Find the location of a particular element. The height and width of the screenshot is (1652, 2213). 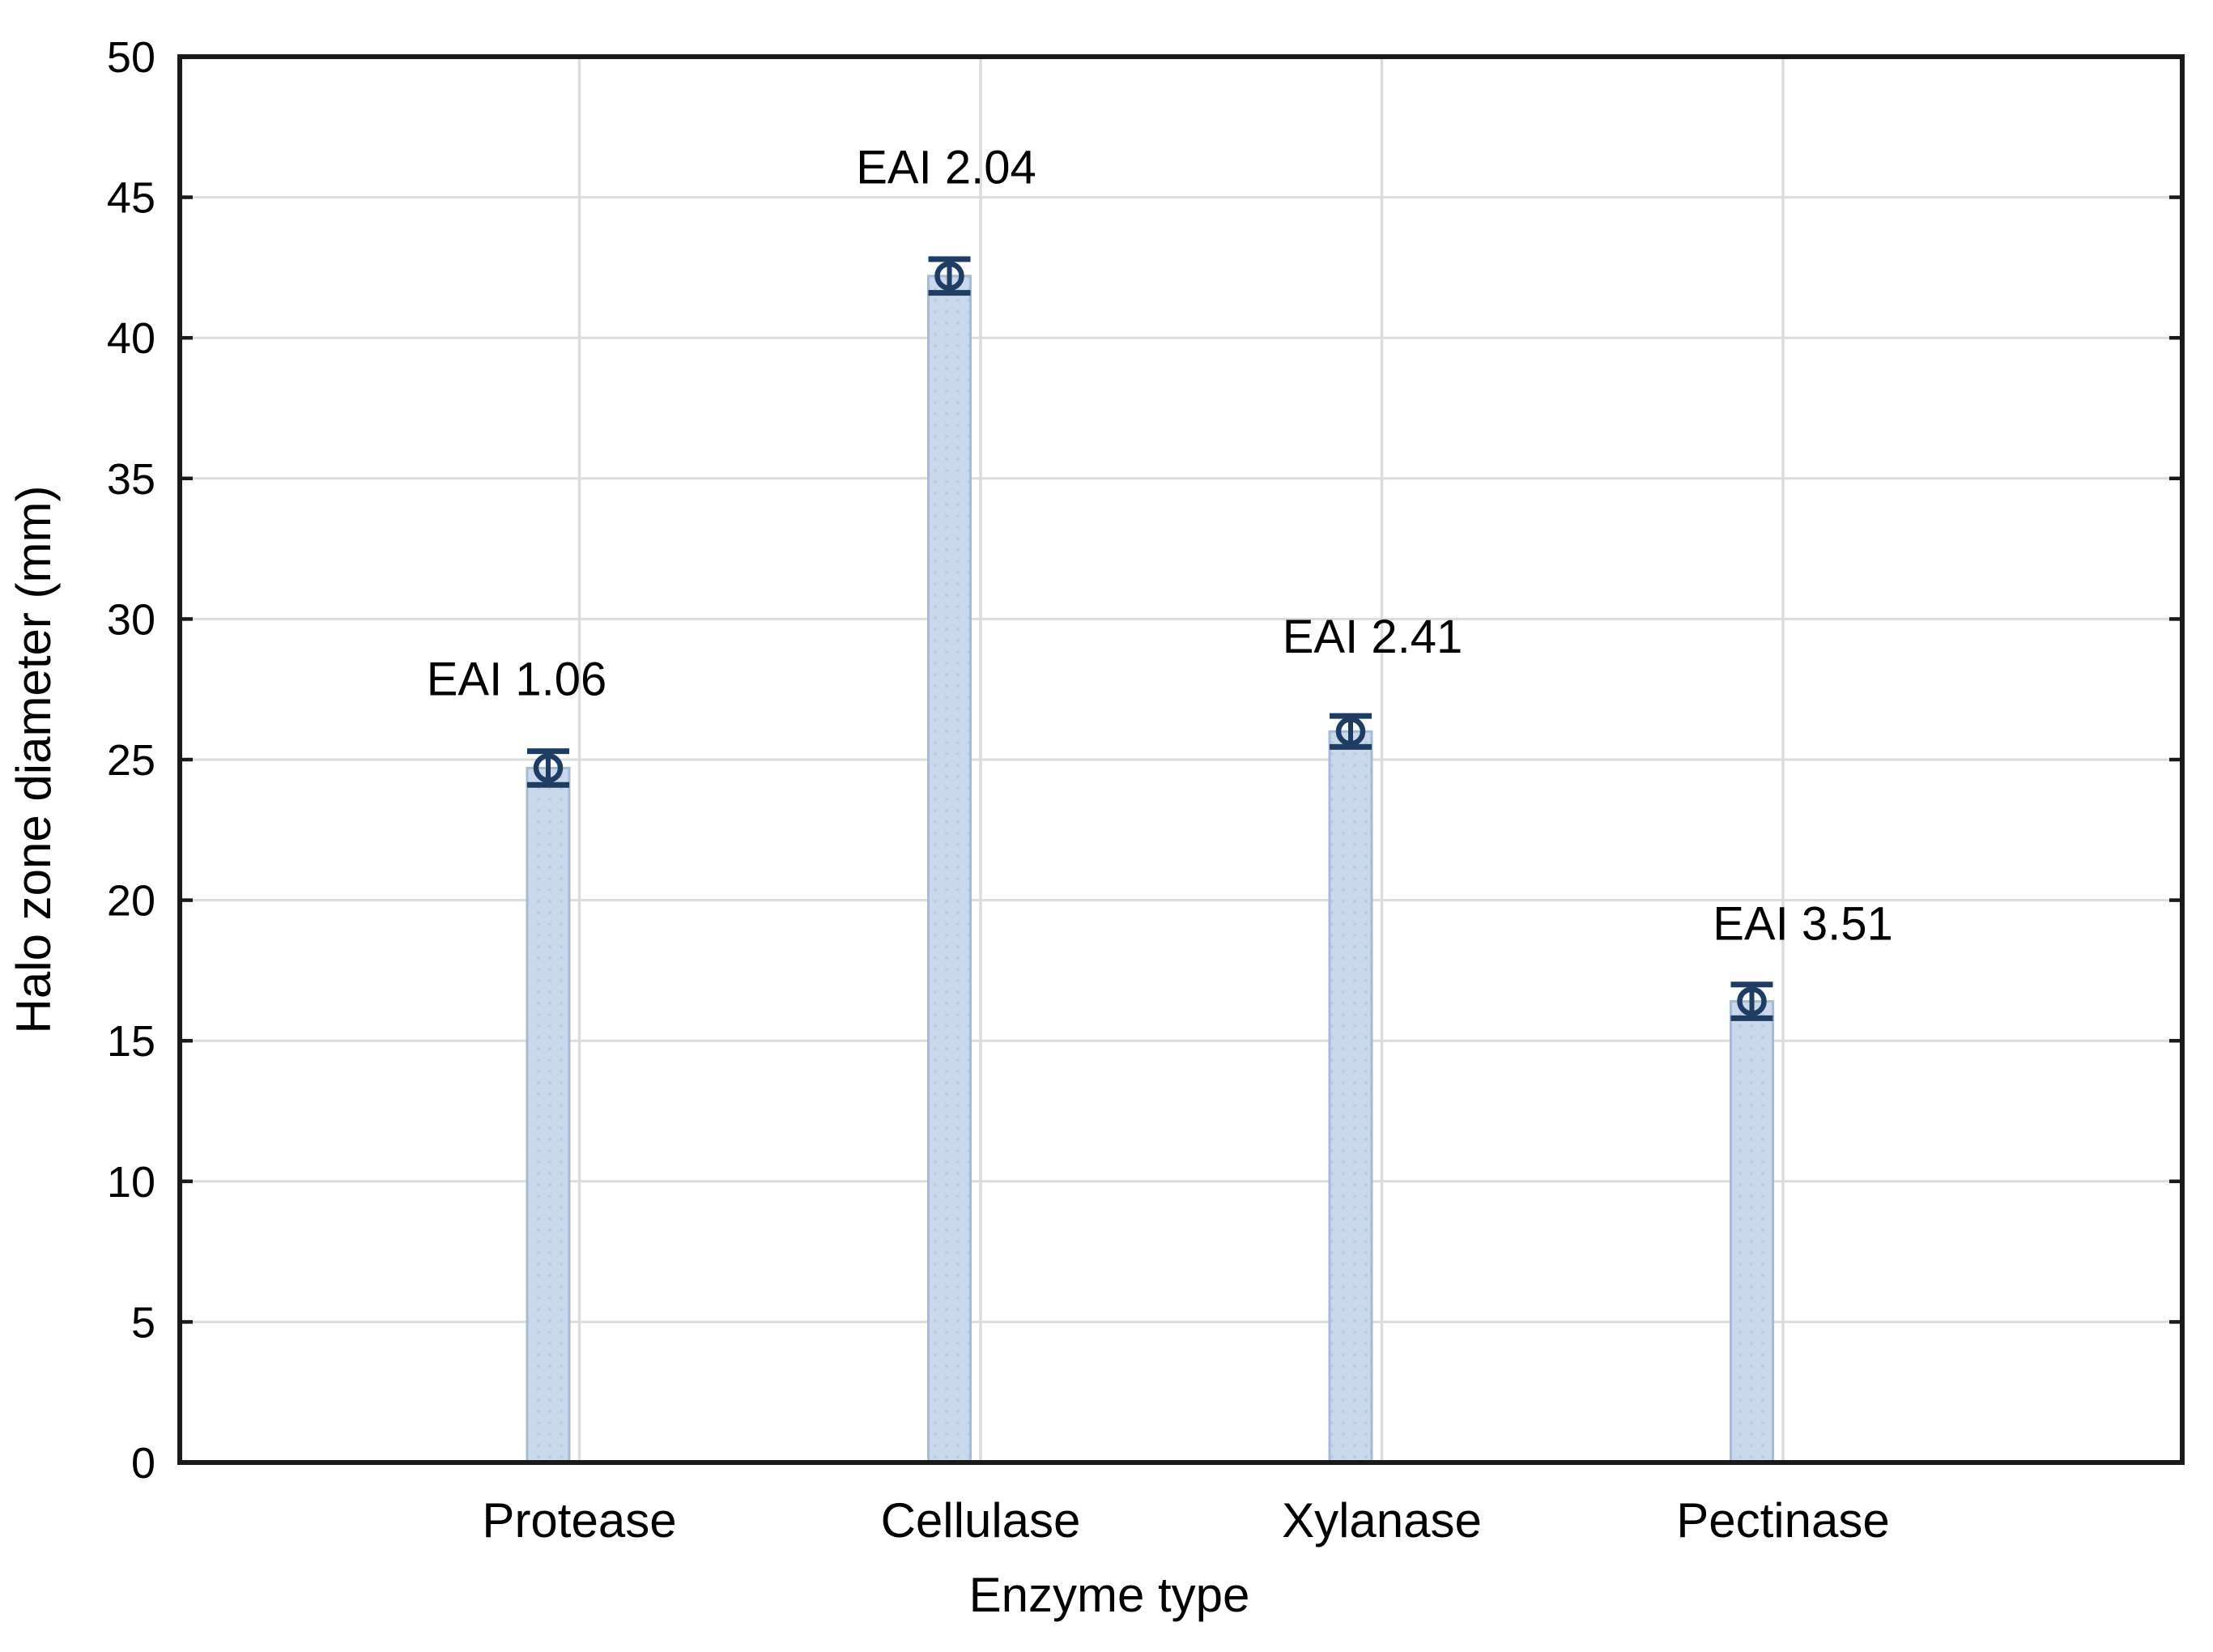

y-tick-label: 50 is located at coordinates (131, 57).